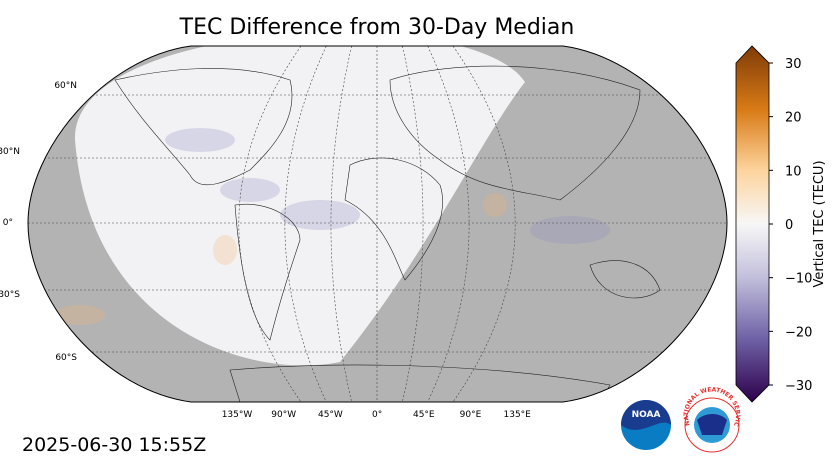 This screenshot has height=470, width=835. What do you see at coordinates (752, 224) in the screenshot?
I see `colorbar` at bounding box center [752, 224].